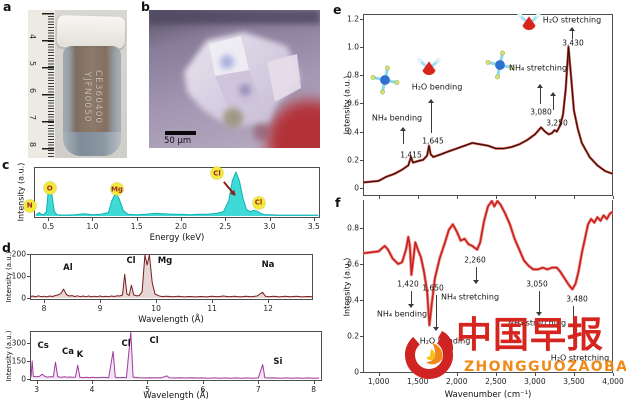 The image size is (626, 406). Describe the element at coordinates (180, 133) in the screenshot. I see `scale-bar` at that location.